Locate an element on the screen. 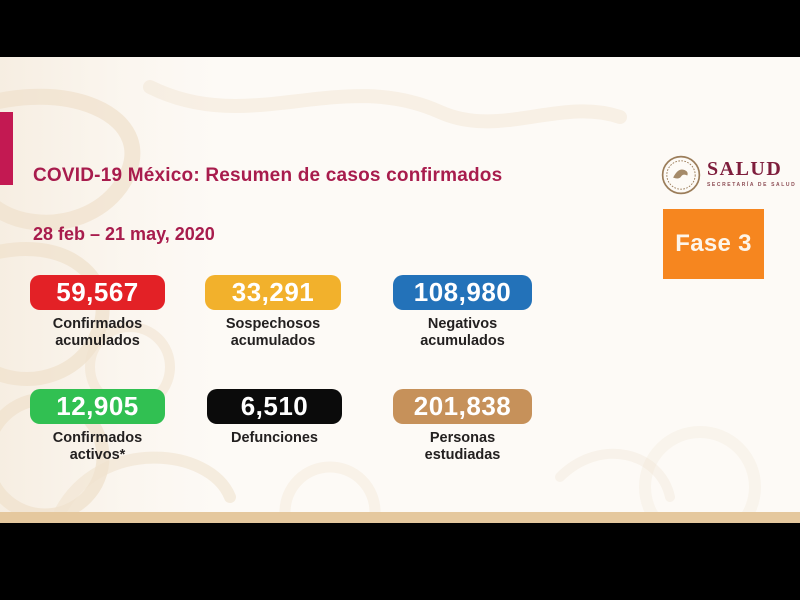 The height and width of the screenshot is (600, 800). stat-value: 12,905 is located at coordinates (97, 406).